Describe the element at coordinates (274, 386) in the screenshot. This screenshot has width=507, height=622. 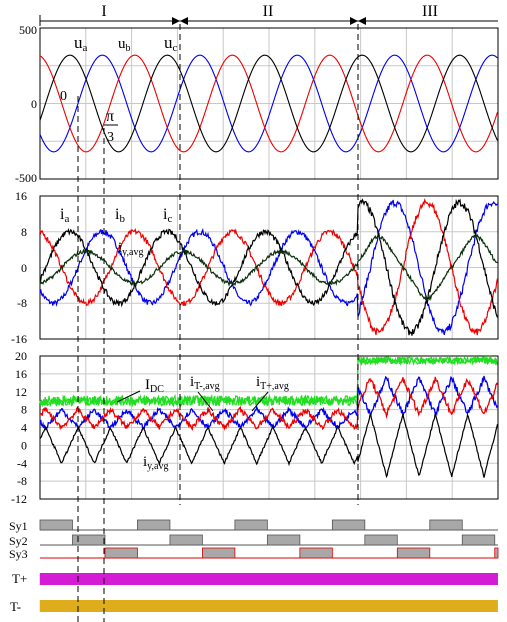
I see `annotation-itp-sub: T+,avg` at that location.